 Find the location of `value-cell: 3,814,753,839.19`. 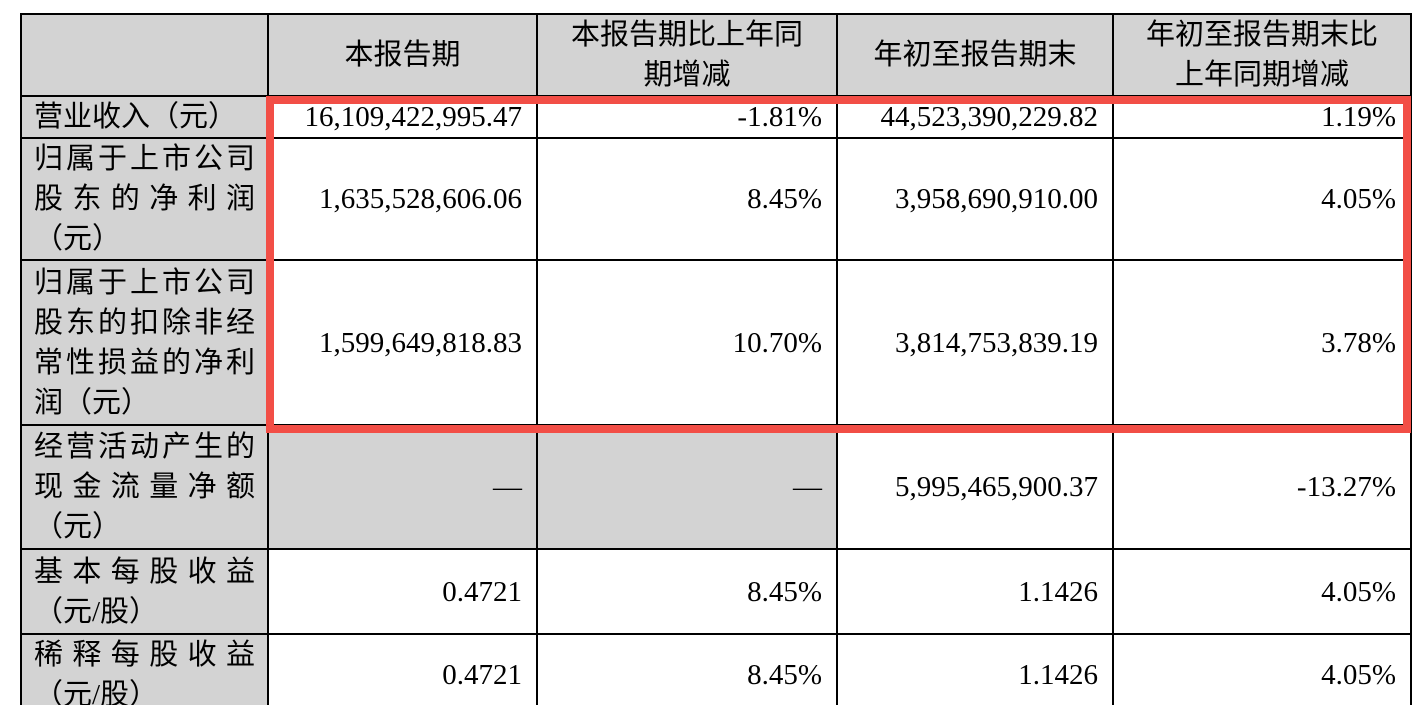

value-cell: 3,814,753,839.19 is located at coordinates (975, 342).